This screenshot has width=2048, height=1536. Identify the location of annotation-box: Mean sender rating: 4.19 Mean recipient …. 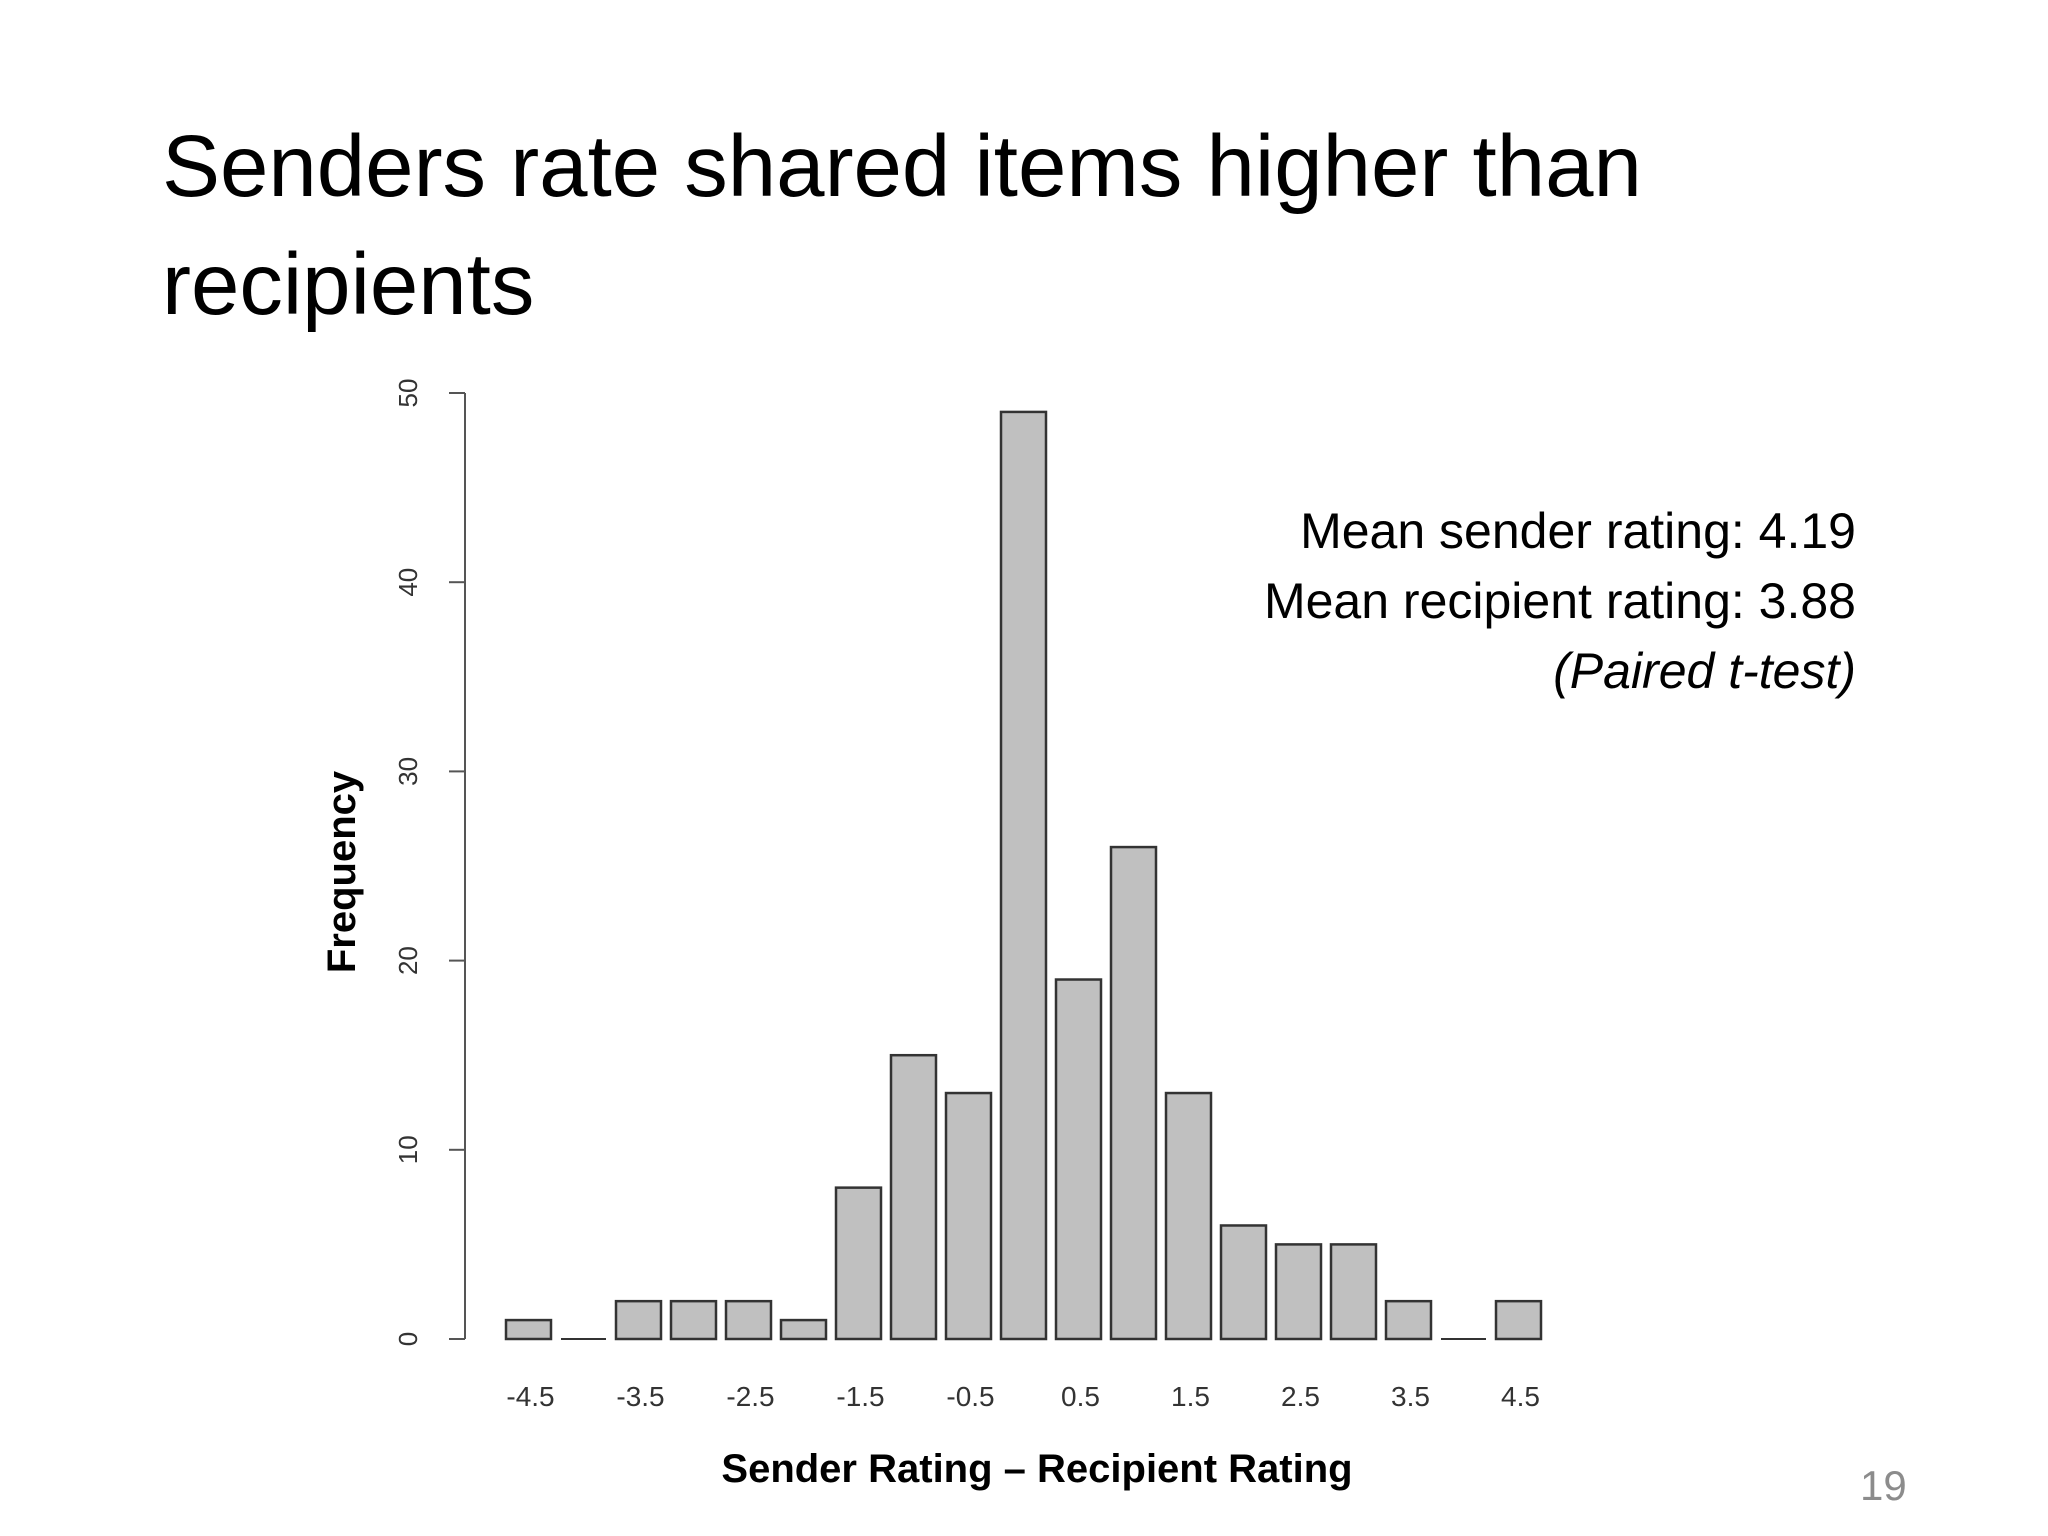
(1560, 601).